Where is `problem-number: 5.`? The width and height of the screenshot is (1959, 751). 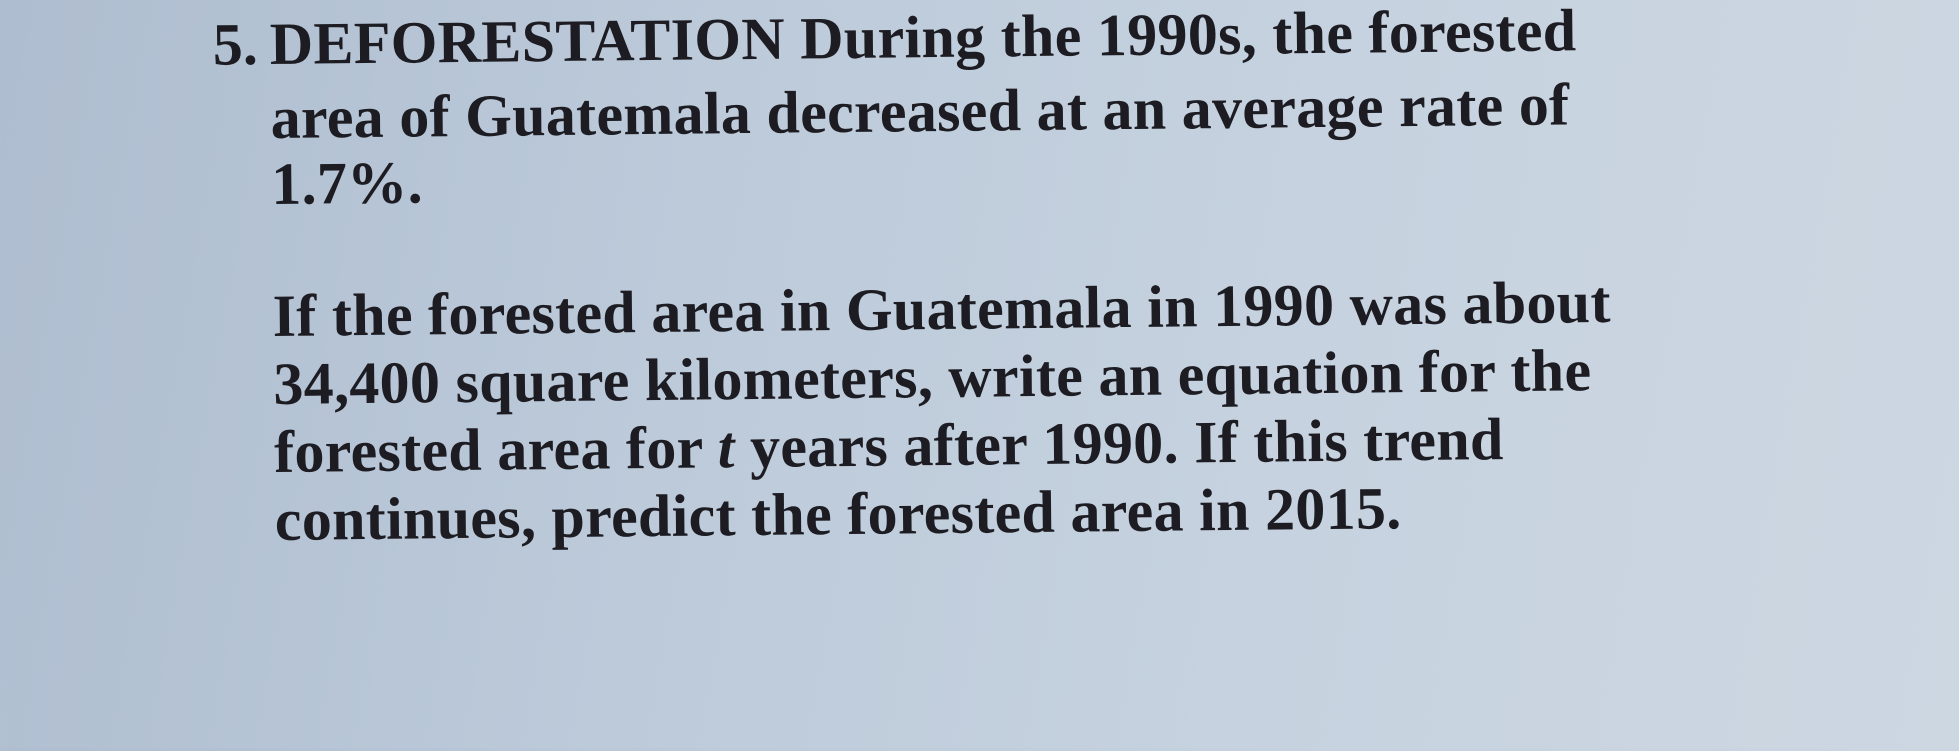
problem-number: 5. is located at coordinates (235, 44).